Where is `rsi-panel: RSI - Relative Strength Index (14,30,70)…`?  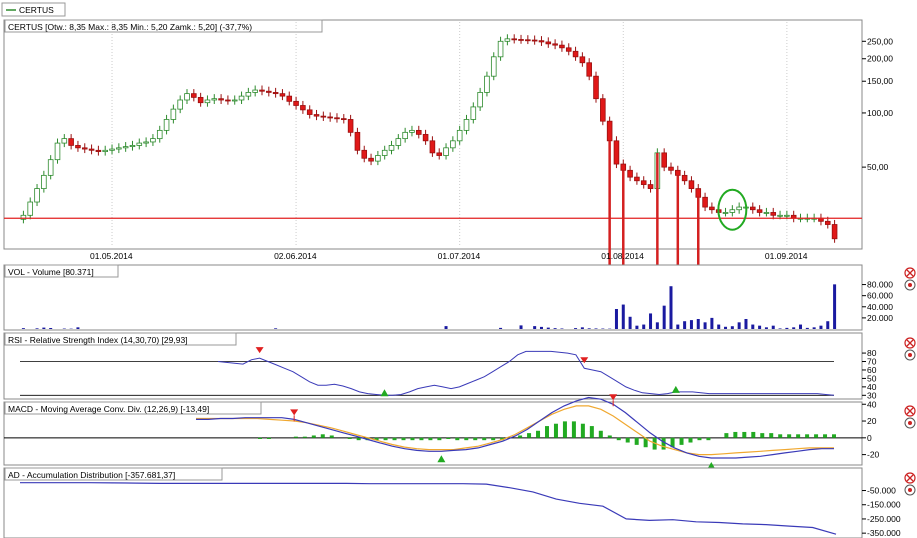 rsi-panel: RSI - Relative Strength Index (14,30,70)… is located at coordinates (440, 366).